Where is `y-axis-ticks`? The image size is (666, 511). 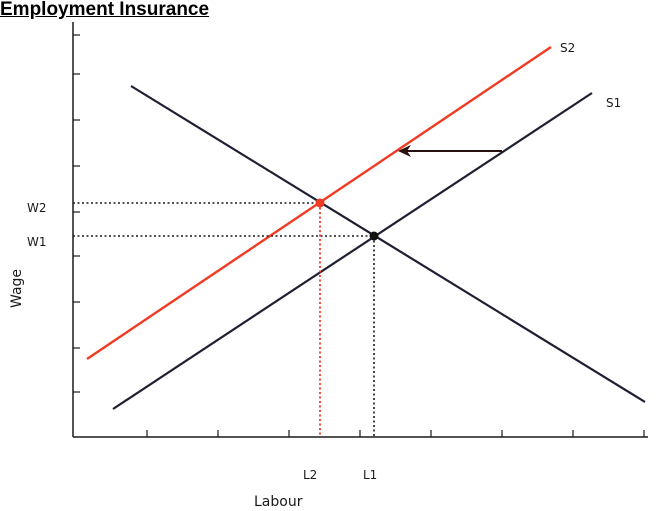
y-axis-ticks is located at coordinates (76, 213).